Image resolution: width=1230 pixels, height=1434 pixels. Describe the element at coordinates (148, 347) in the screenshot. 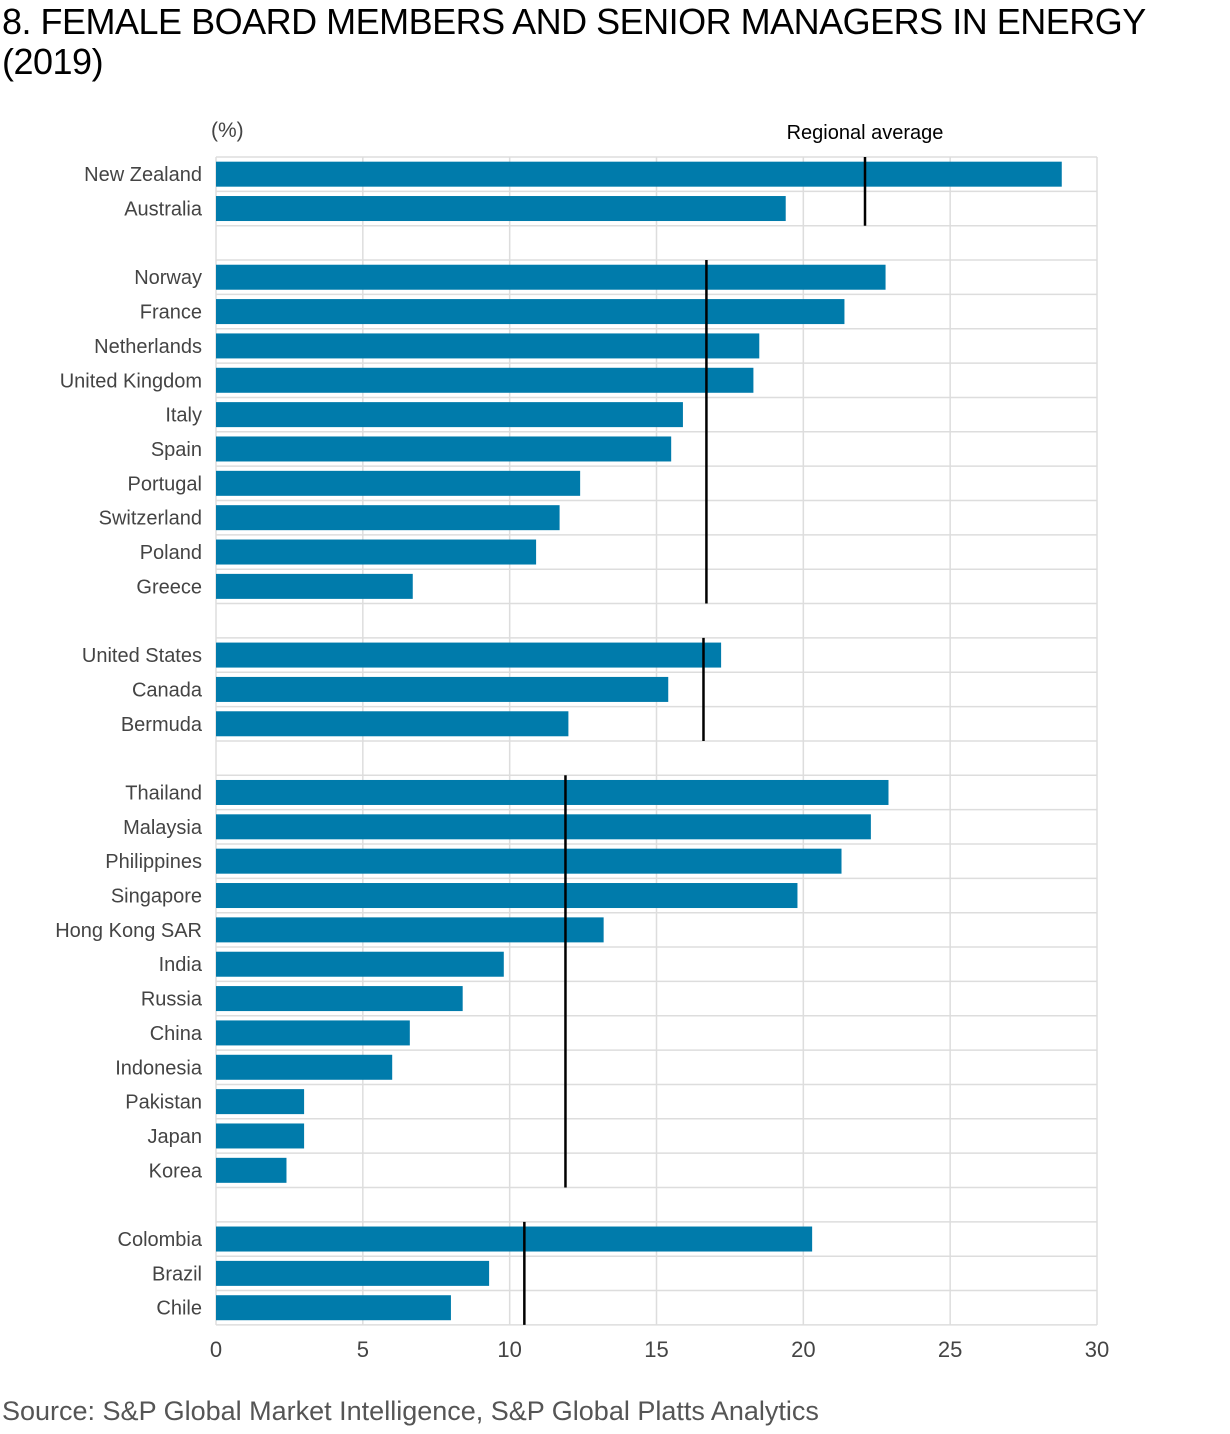

I see `category-label: Netherlands` at that location.